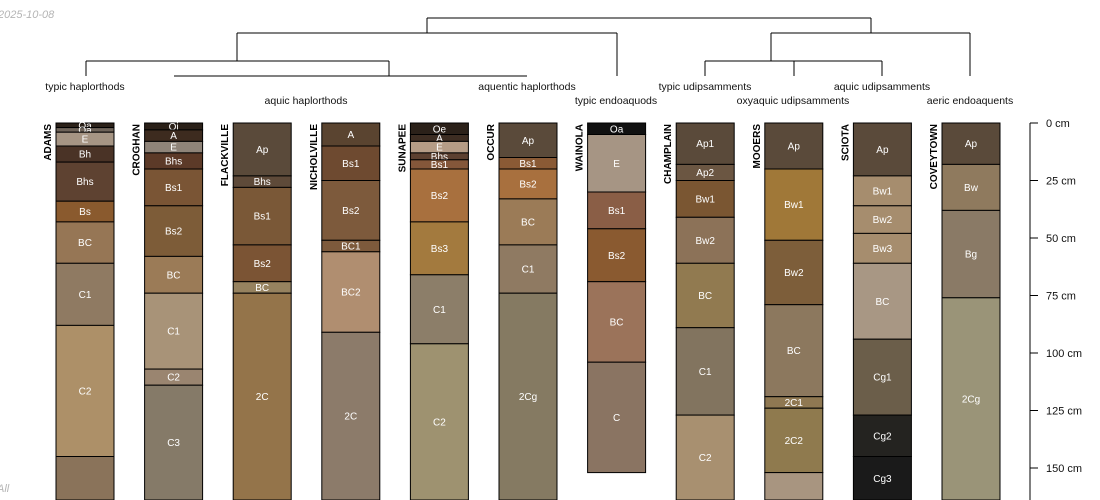  I want to click on horizon-label: Ap1, so click(705, 144).